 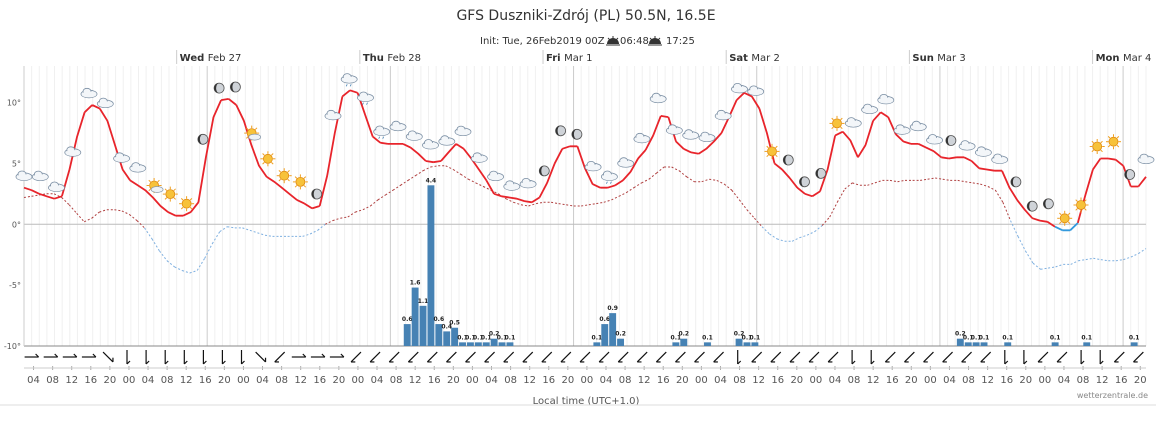 I want to click on day-date: Feb 28, so click(x=404, y=58).